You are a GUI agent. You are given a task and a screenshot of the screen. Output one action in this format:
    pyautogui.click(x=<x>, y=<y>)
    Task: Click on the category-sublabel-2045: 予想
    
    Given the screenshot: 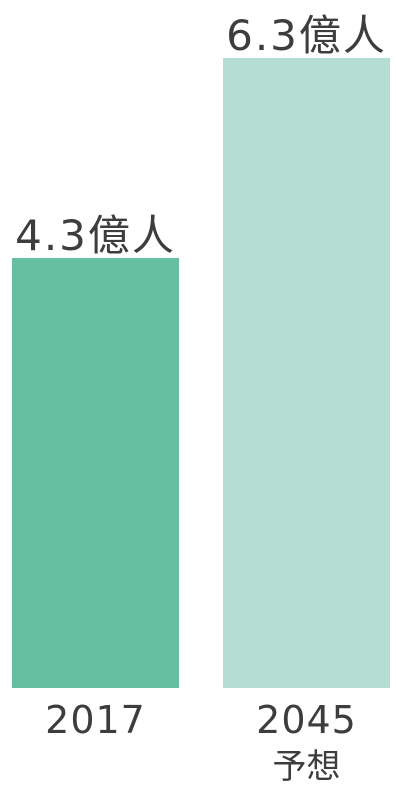 What is the action you would take?
    pyautogui.click(x=307, y=767)
    